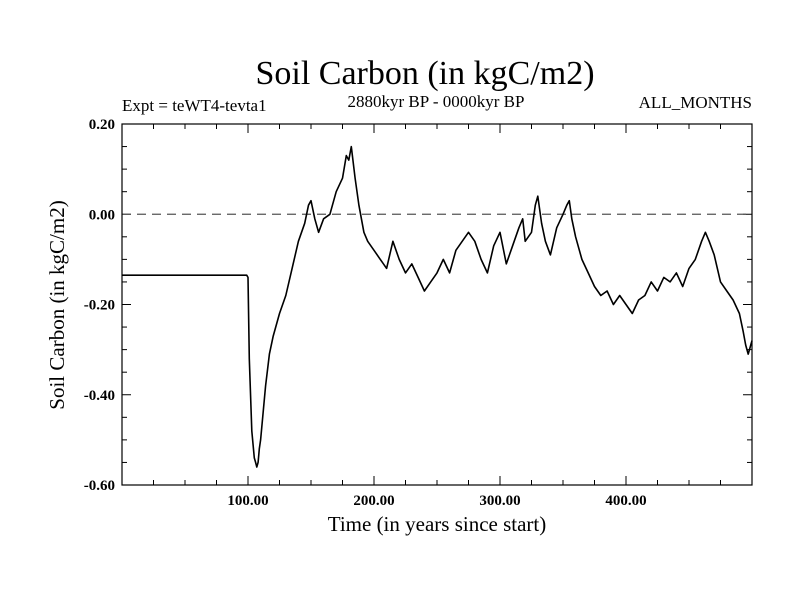 The width and height of the screenshot is (800, 600). I want to click on y-tick-label: -0.20, so click(99, 306).